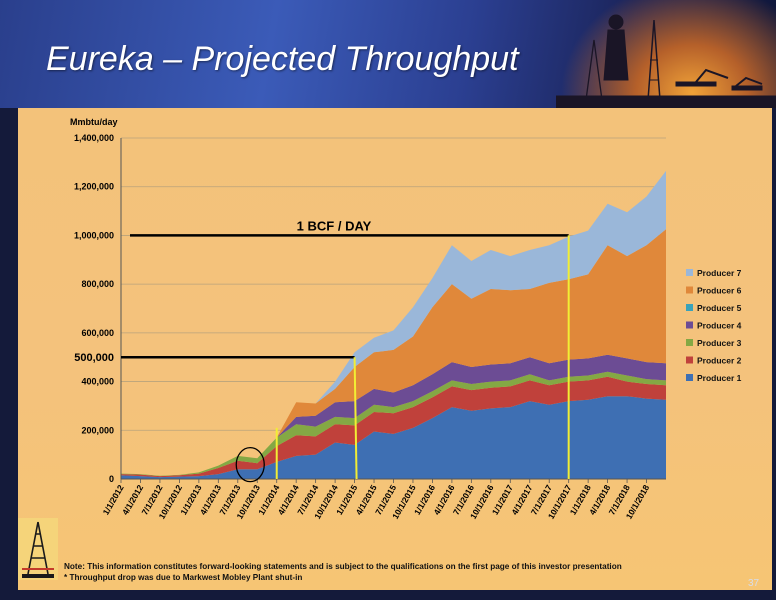  I want to click on y-tick-label: 1,200,000, so click(94, 187).